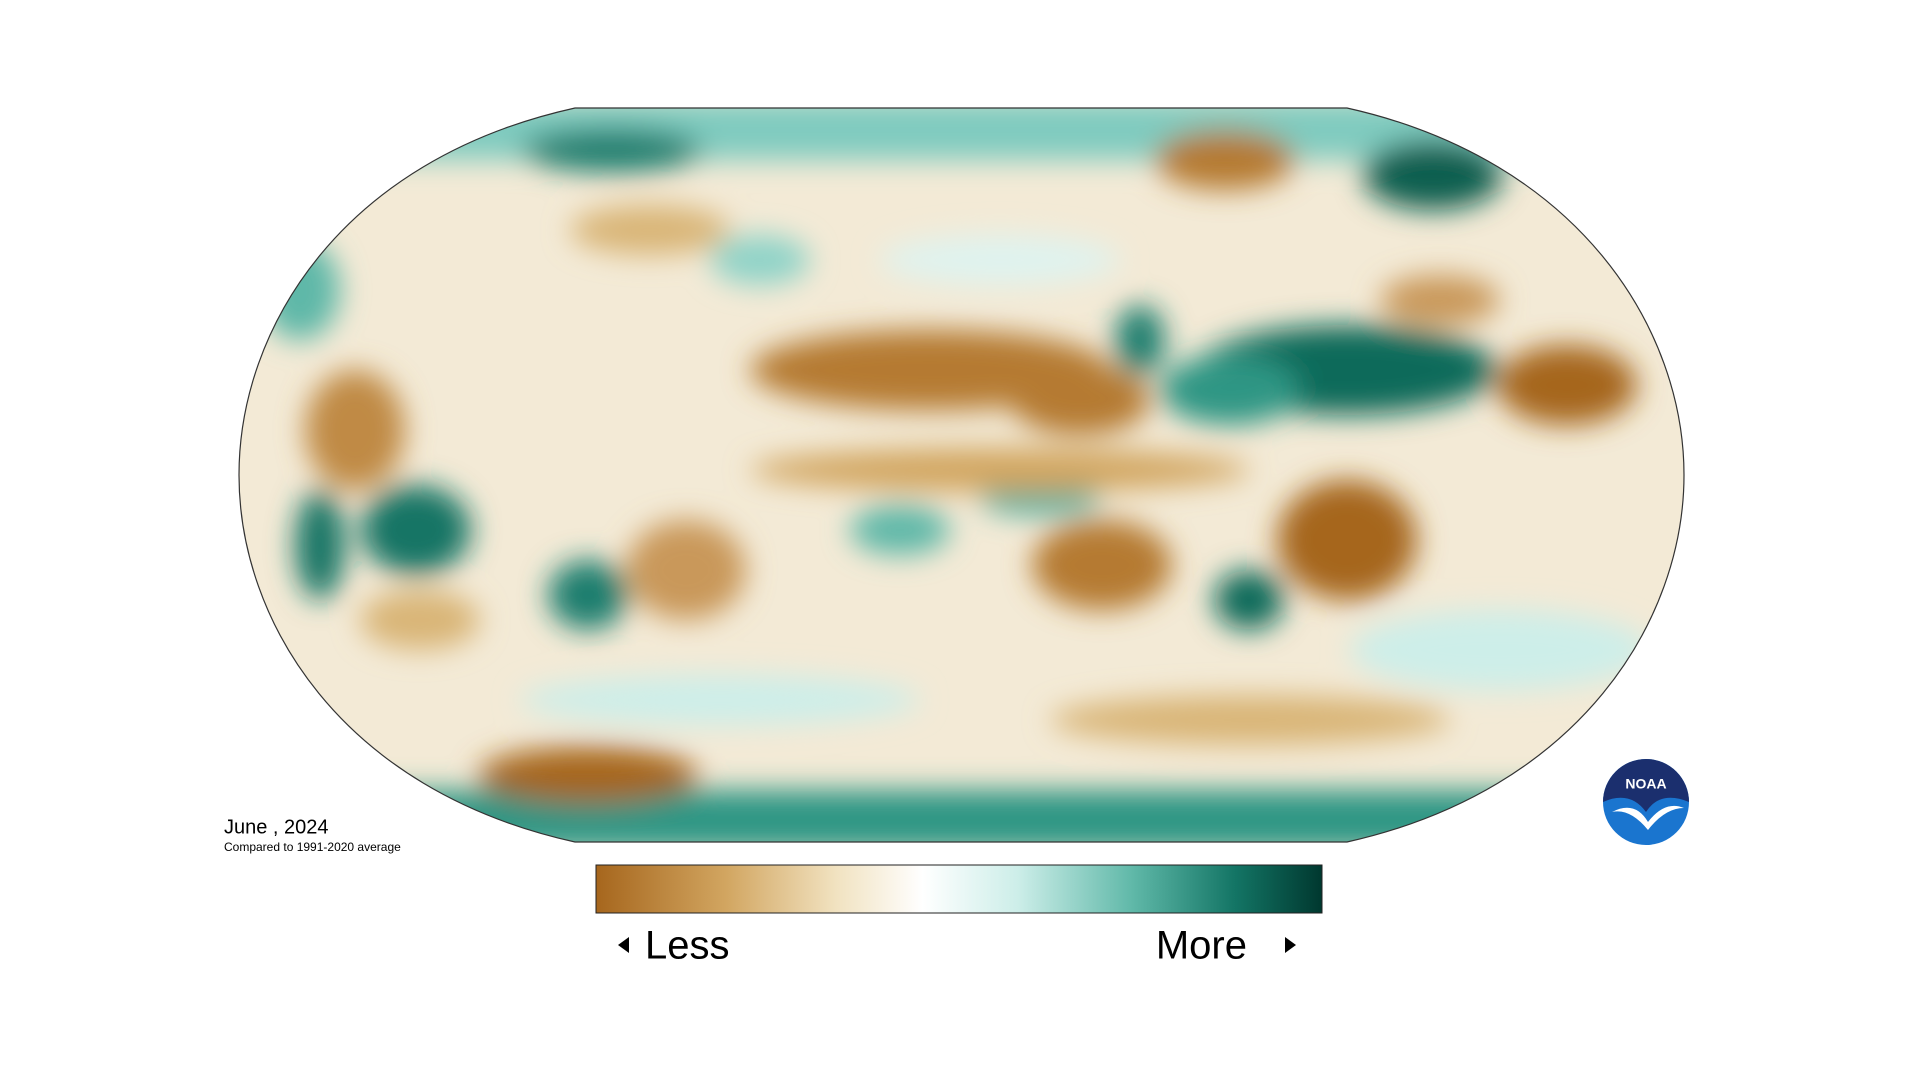 The width and height of the screenshot is (1920, 1085). What do you see at coordinates (312, 847) in the screenshot?
I see `subtitle: Compared to 1991-2020 average` at bounding box center [312, 847].